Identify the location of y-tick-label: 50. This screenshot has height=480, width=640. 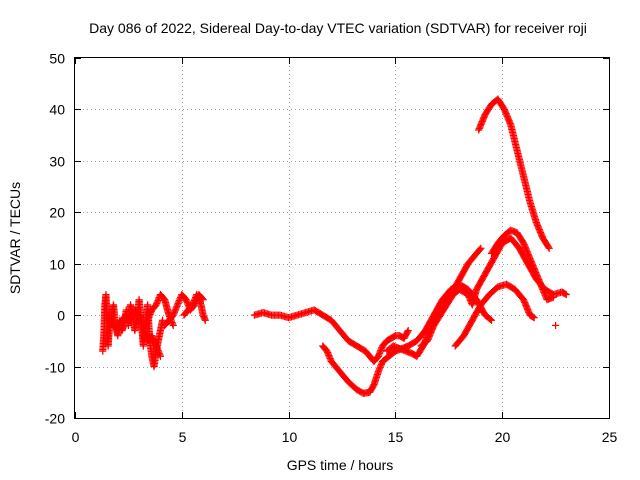
(57, 59).